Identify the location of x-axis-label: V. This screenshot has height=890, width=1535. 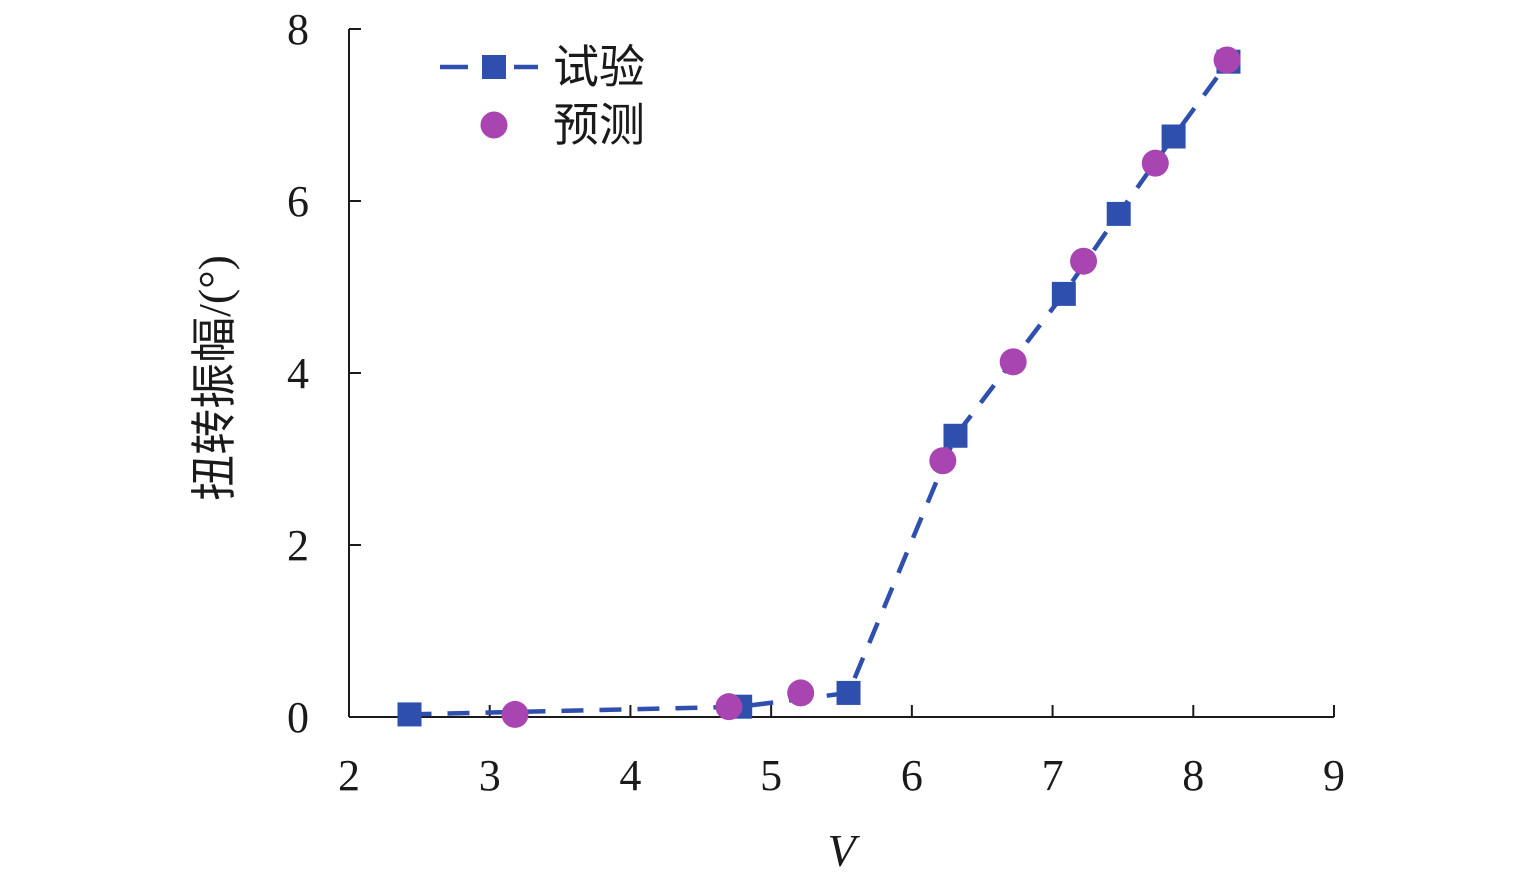
(843, 850).